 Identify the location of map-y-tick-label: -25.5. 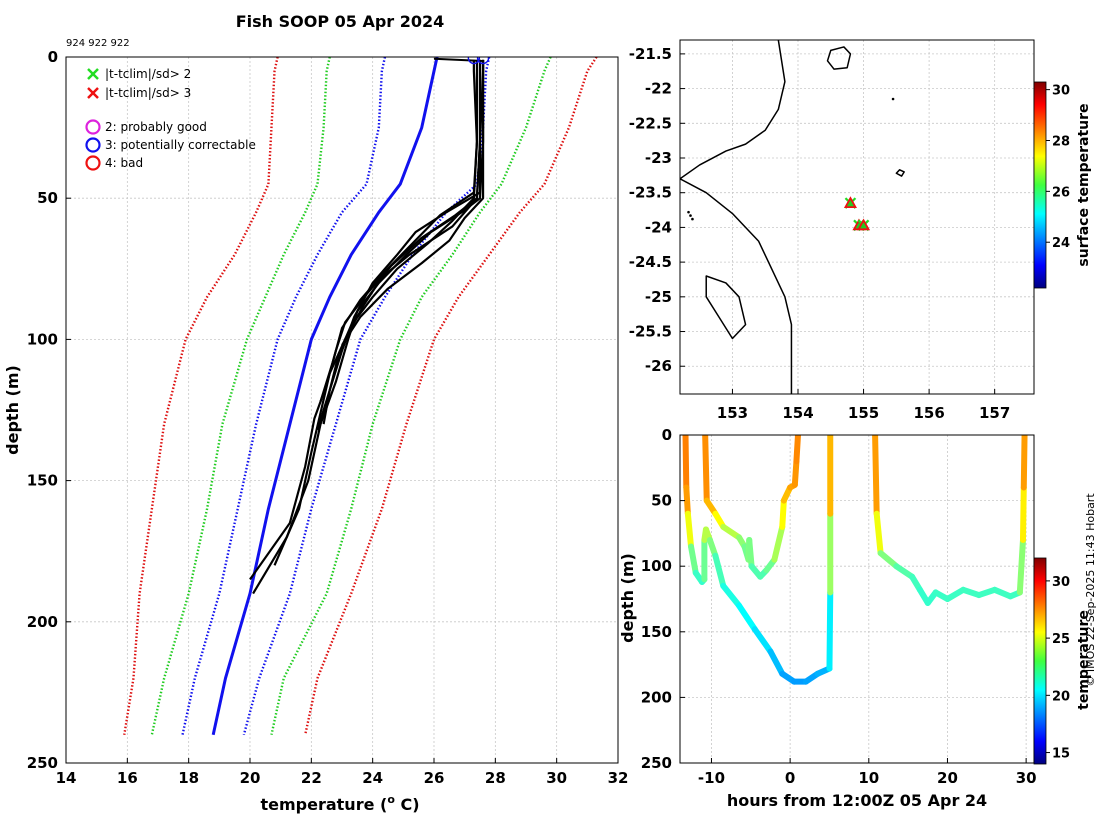
(650, 332).